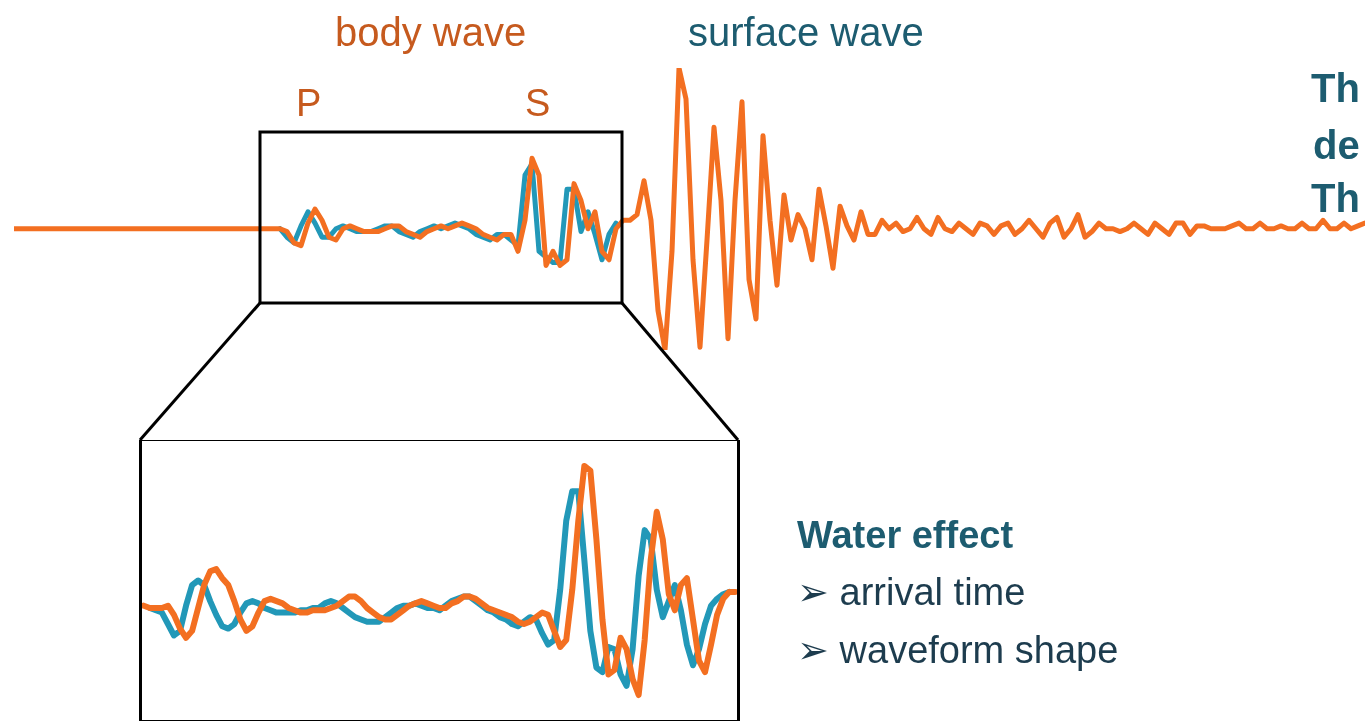 This screenshot has height=721, width=1365. What do you see at coordinates (911, 592) in the screenshot?
I see `text: ➢ arrival time` at bounding box center [911, 592].